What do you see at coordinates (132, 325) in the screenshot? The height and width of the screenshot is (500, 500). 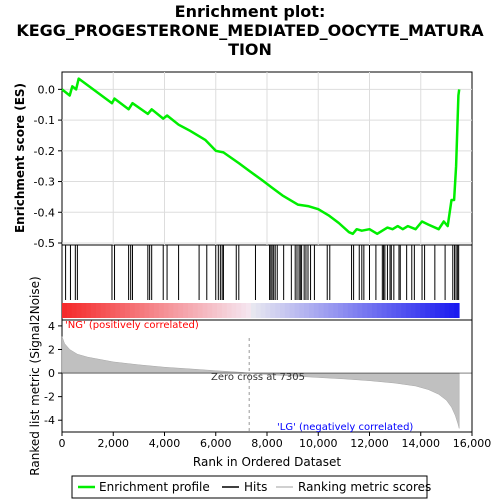 I see `positive-correlation-label: 'NG' (positively correlated)` at bounding box center [132, 325].